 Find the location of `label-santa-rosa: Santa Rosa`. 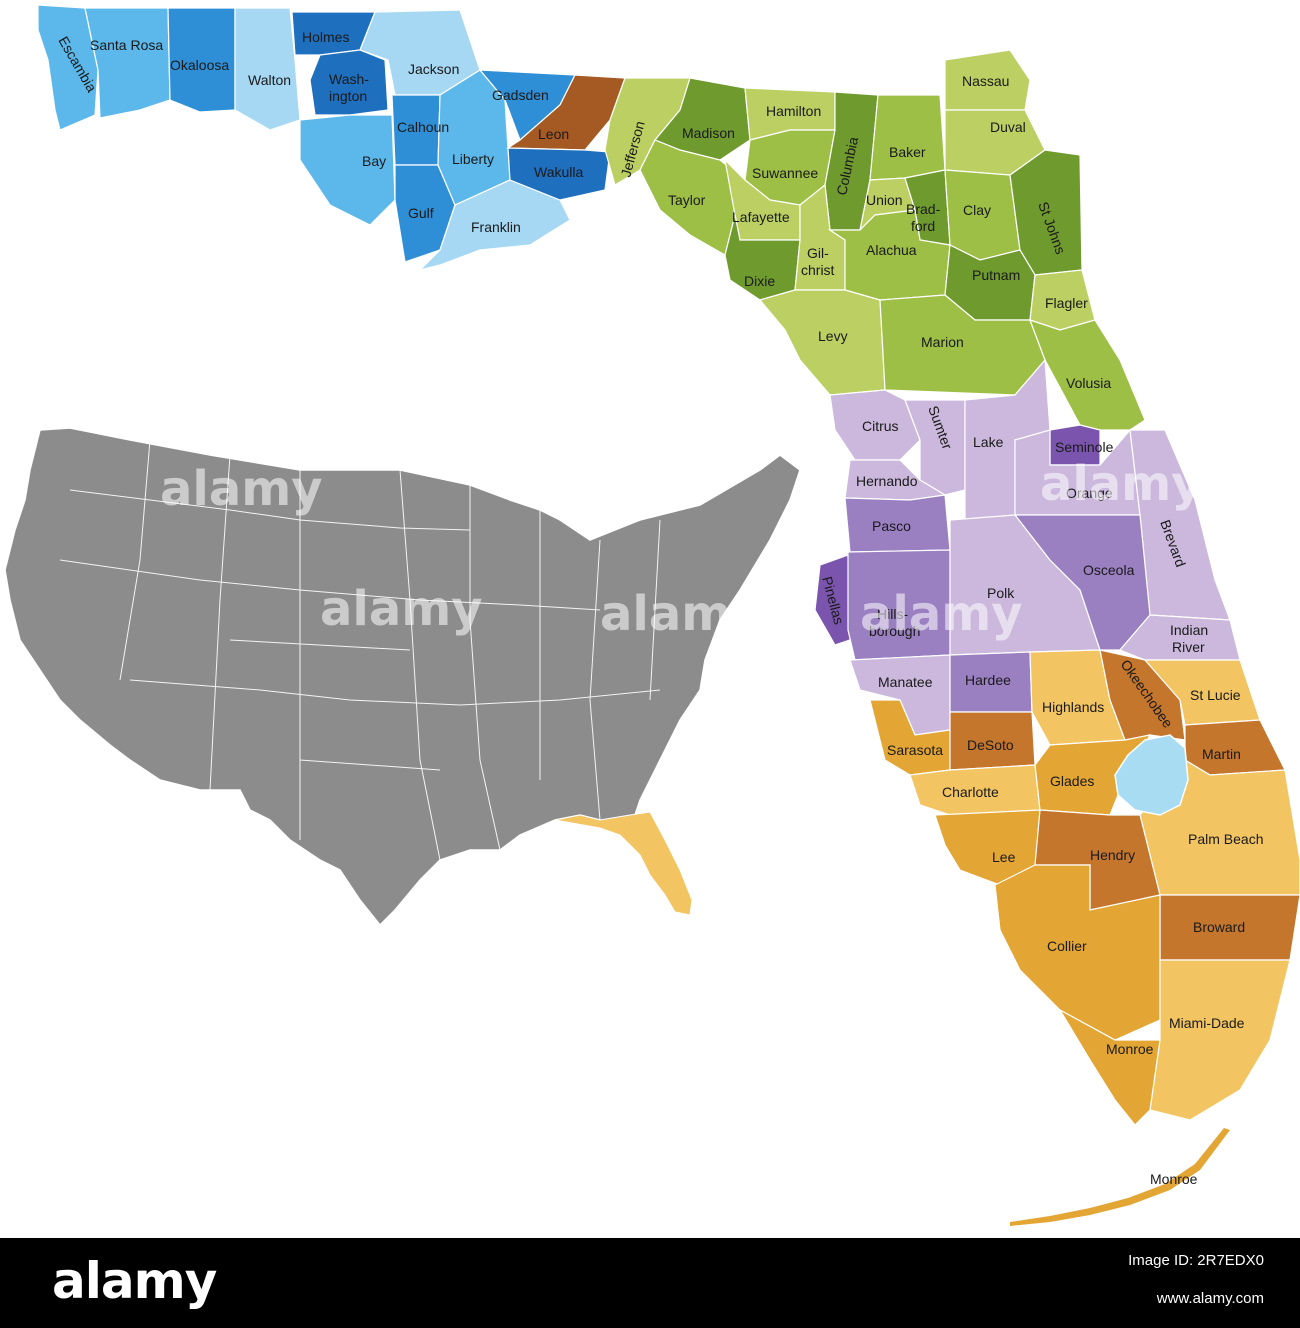

label-santa-rosa: Santa Rosa is located at coordinates (126, 45).